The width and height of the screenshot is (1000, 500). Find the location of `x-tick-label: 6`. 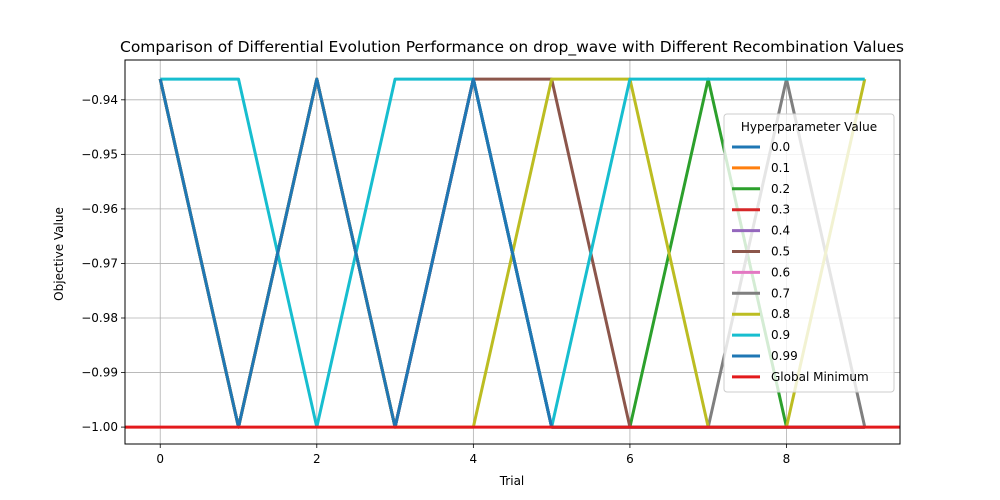

x-tick-label: 6 is located at coordinates (630, 459).